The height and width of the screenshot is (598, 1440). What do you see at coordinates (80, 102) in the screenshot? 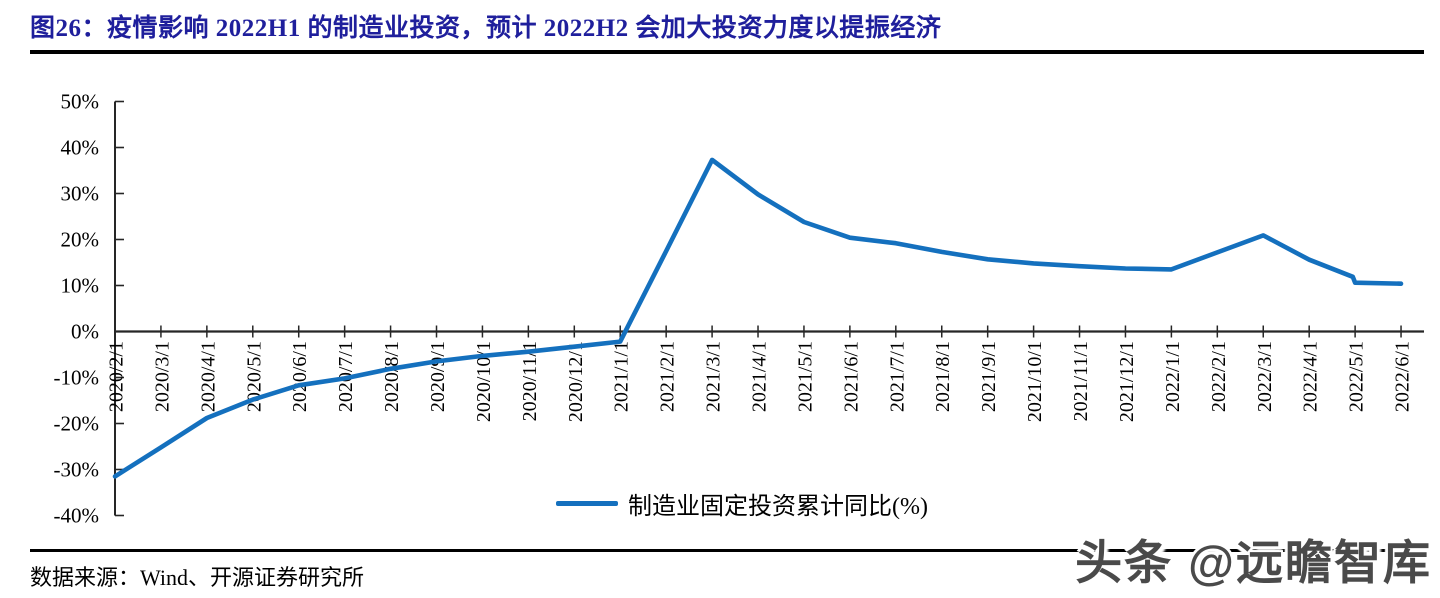
I see `y-axis-tick-label: 50%` at bounding box center [80, 102].